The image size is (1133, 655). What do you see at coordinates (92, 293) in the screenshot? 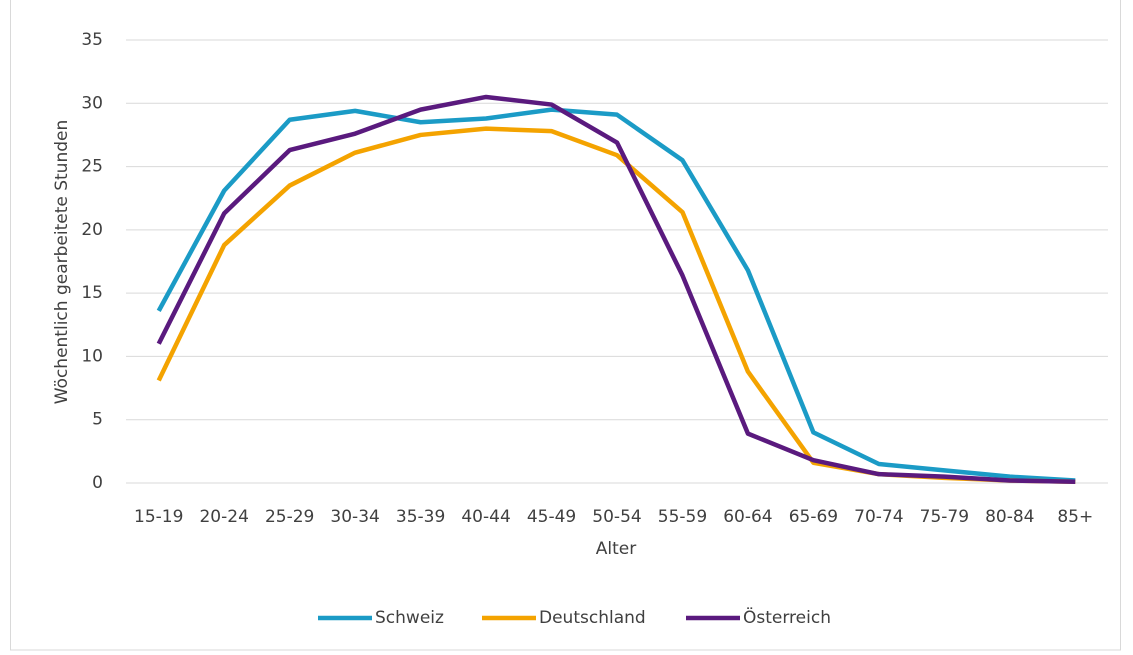
I see `y-tick-label: 15` at bounding box center [92, 293].